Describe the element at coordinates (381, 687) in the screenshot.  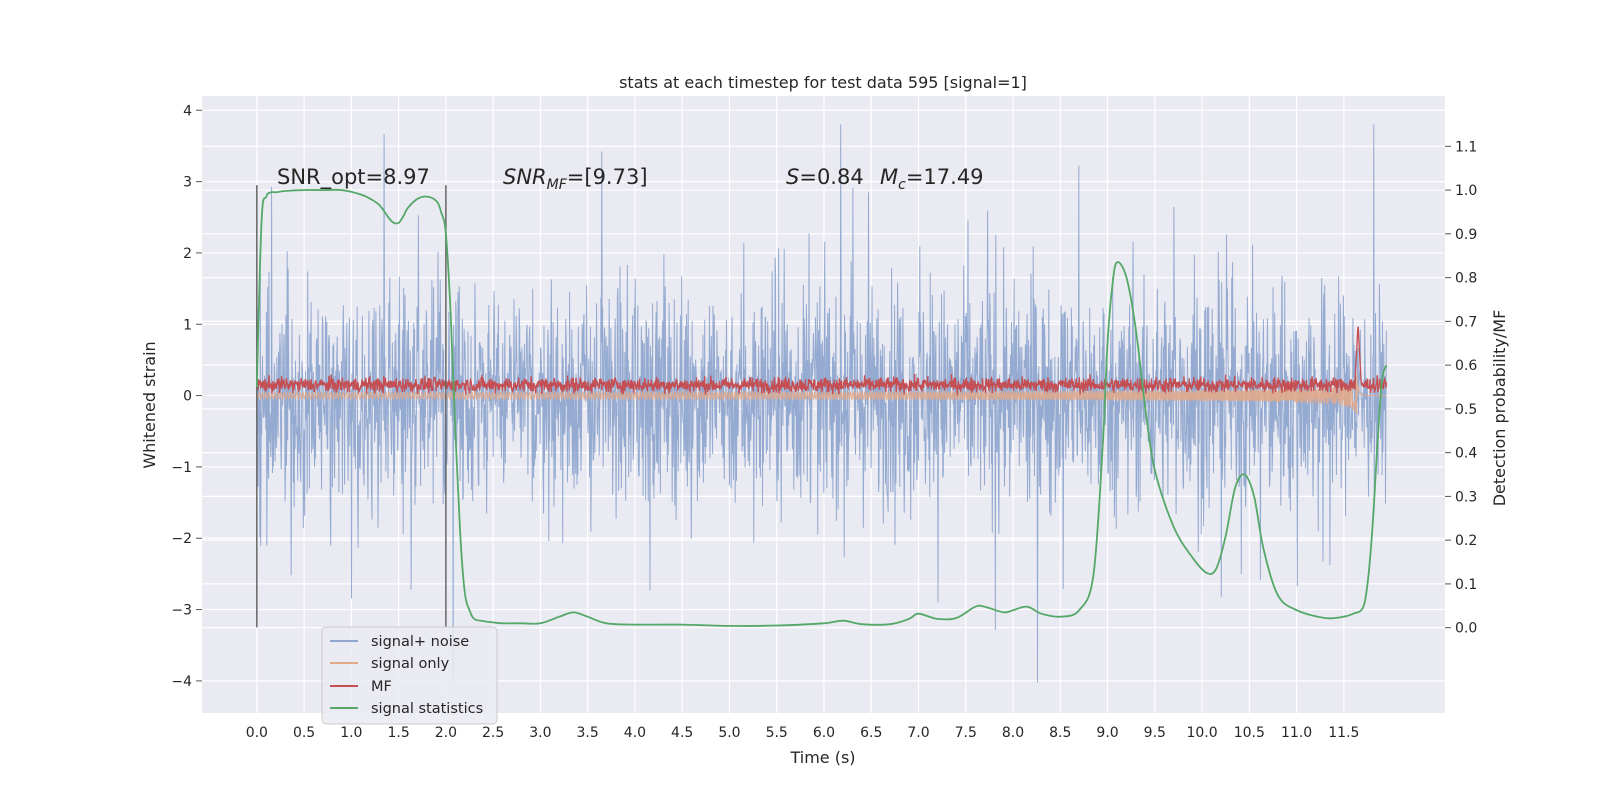
I see `legend-label-mf: MF` at that location.